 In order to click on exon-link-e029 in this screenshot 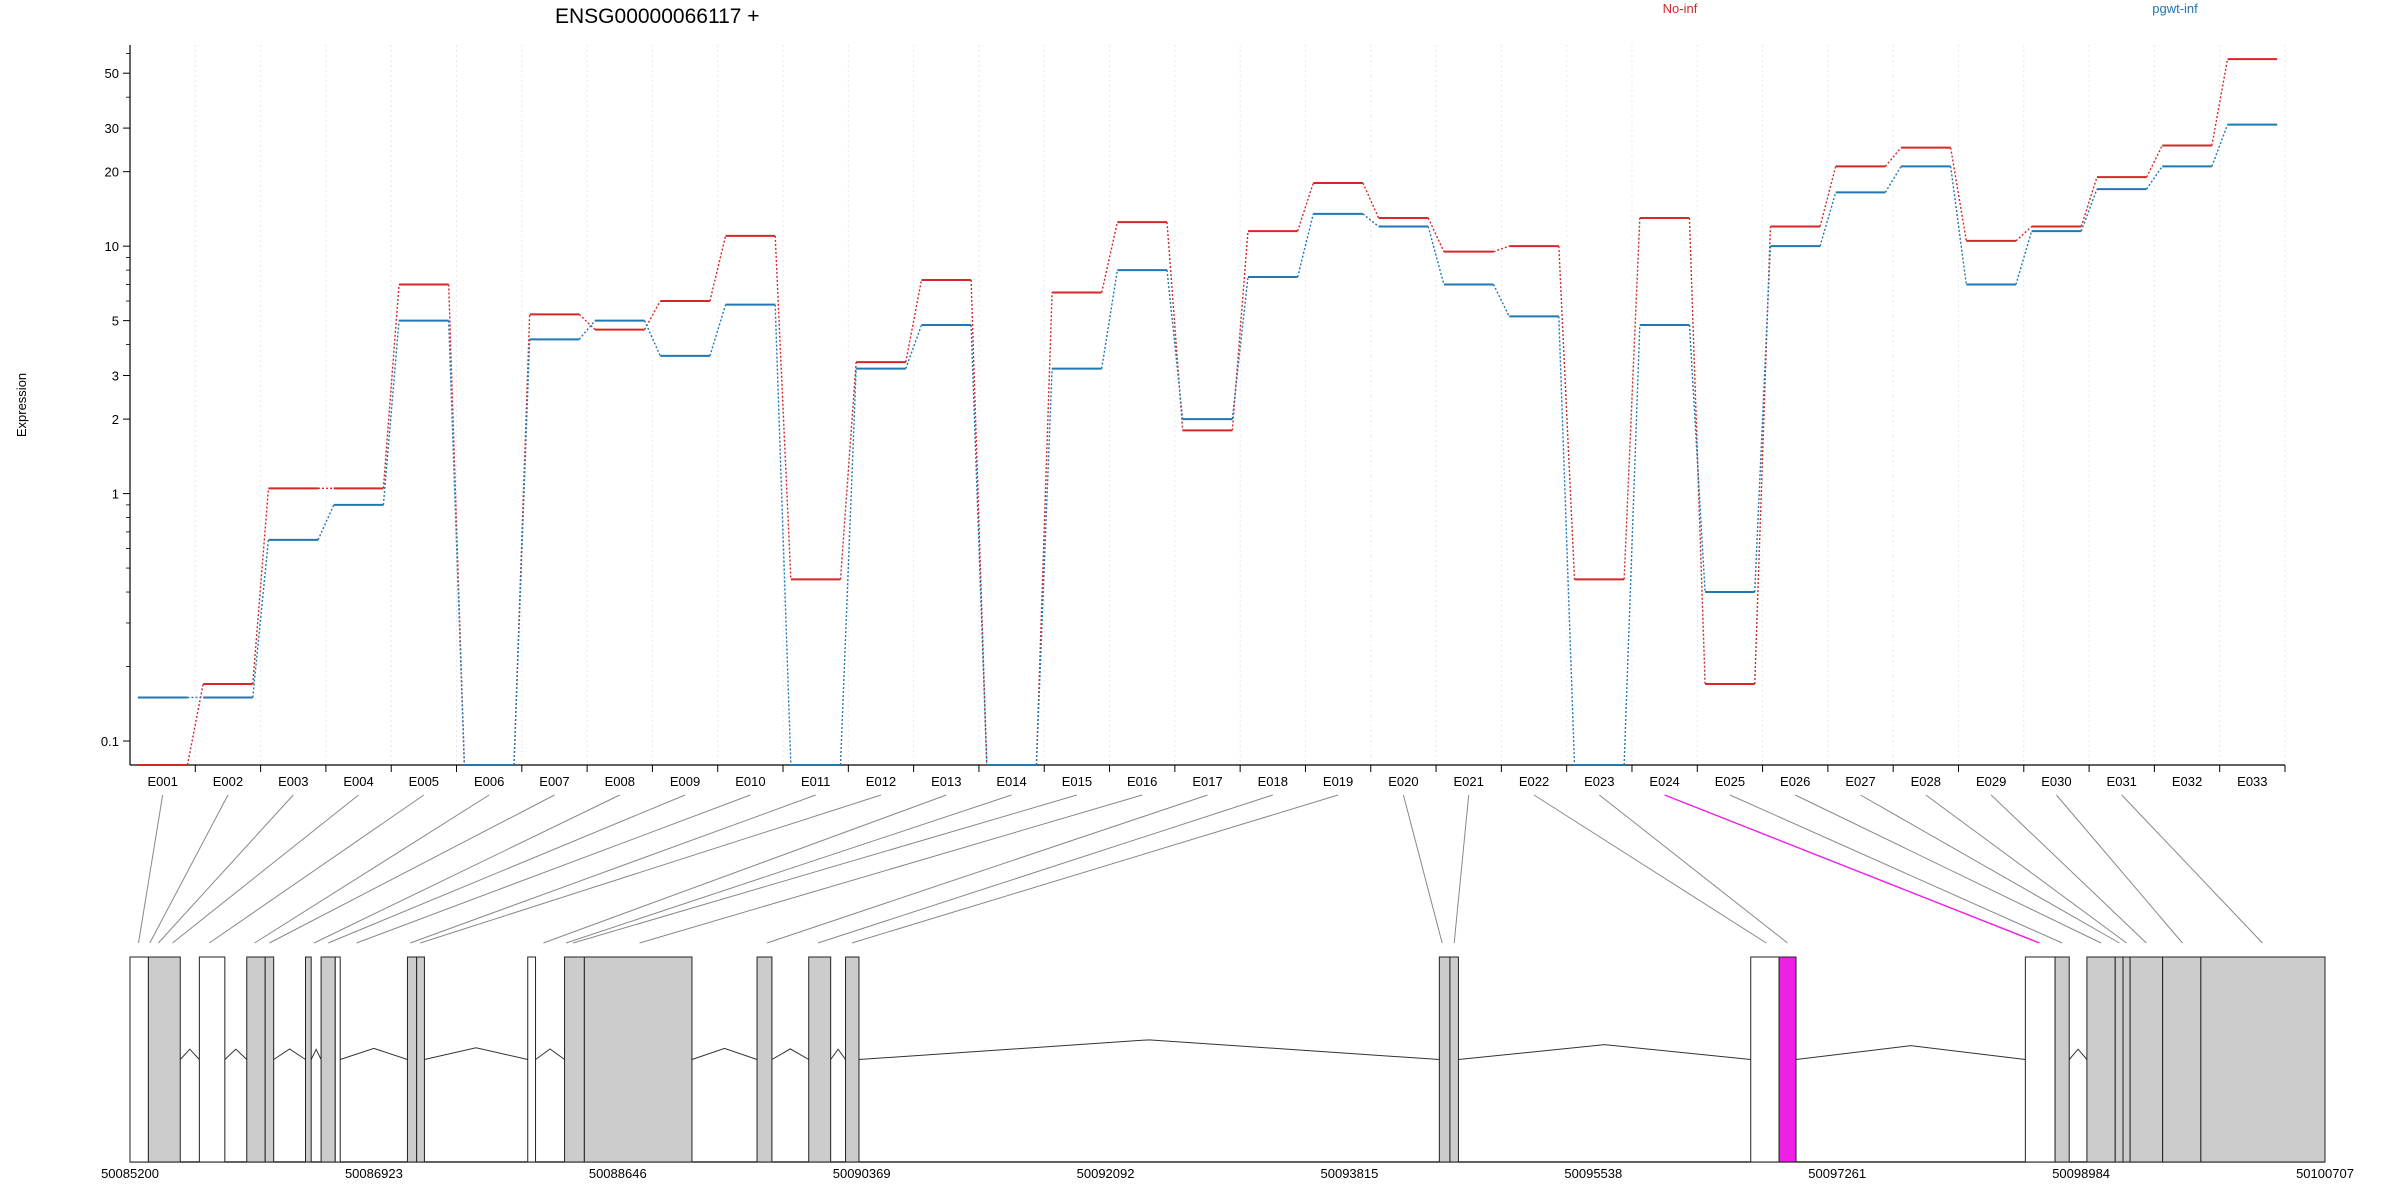, I will do `click(2068, 869)`.